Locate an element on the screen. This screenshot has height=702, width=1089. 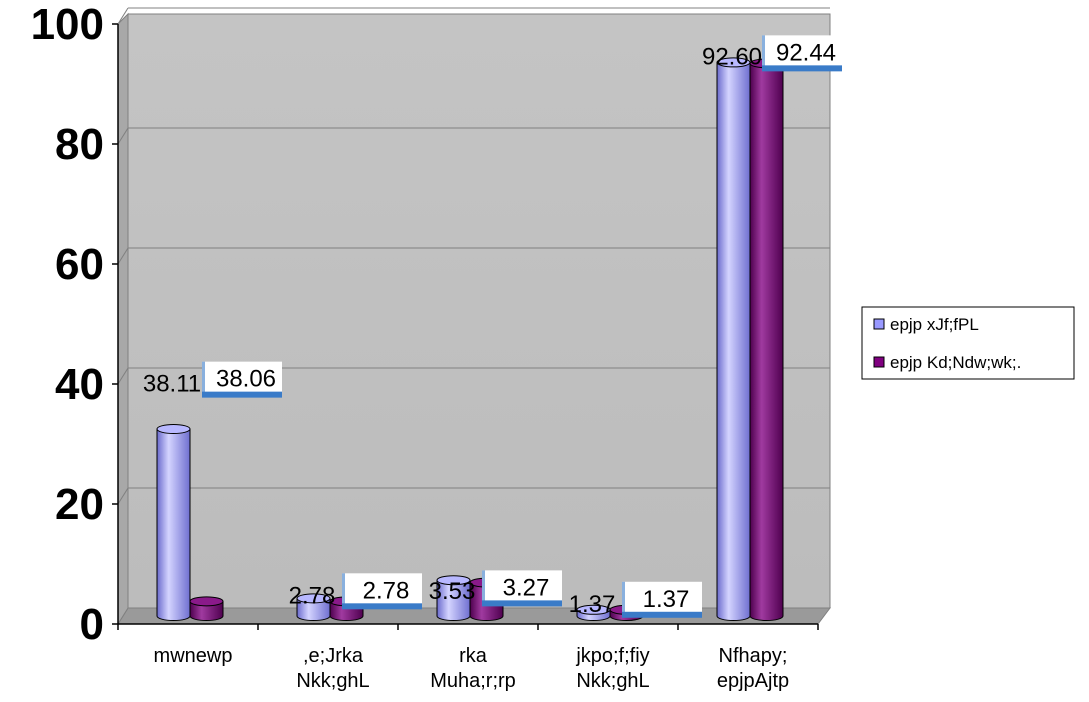
data-label-series-1-group: 3.27 is located at coordinates (522, 588).